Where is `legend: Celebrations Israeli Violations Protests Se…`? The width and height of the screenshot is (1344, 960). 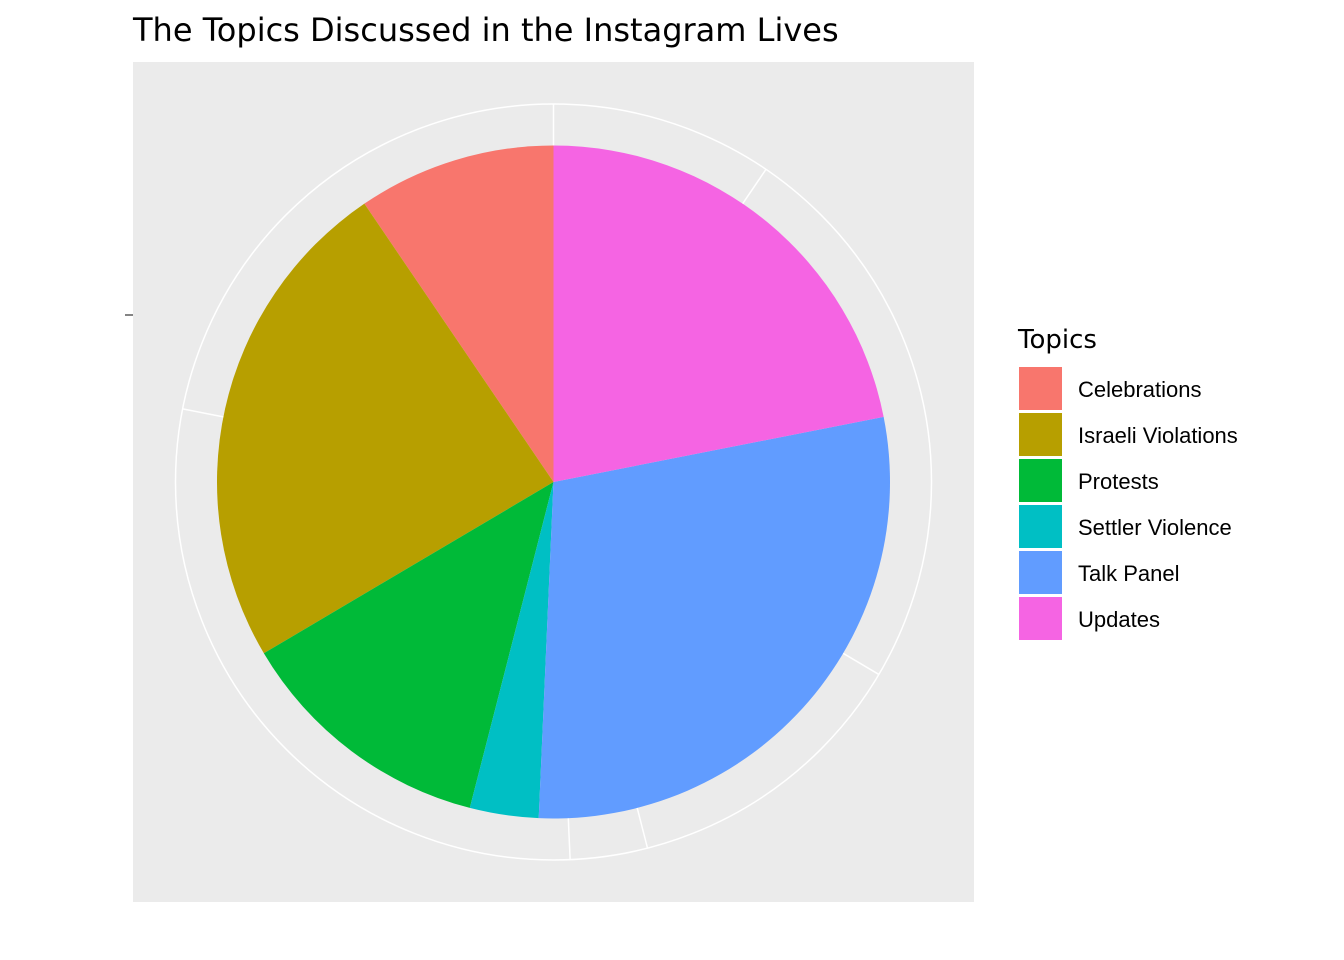
legend: Celebrations Israeli Violations Protests Se… is located at coordinates (1128, 503).